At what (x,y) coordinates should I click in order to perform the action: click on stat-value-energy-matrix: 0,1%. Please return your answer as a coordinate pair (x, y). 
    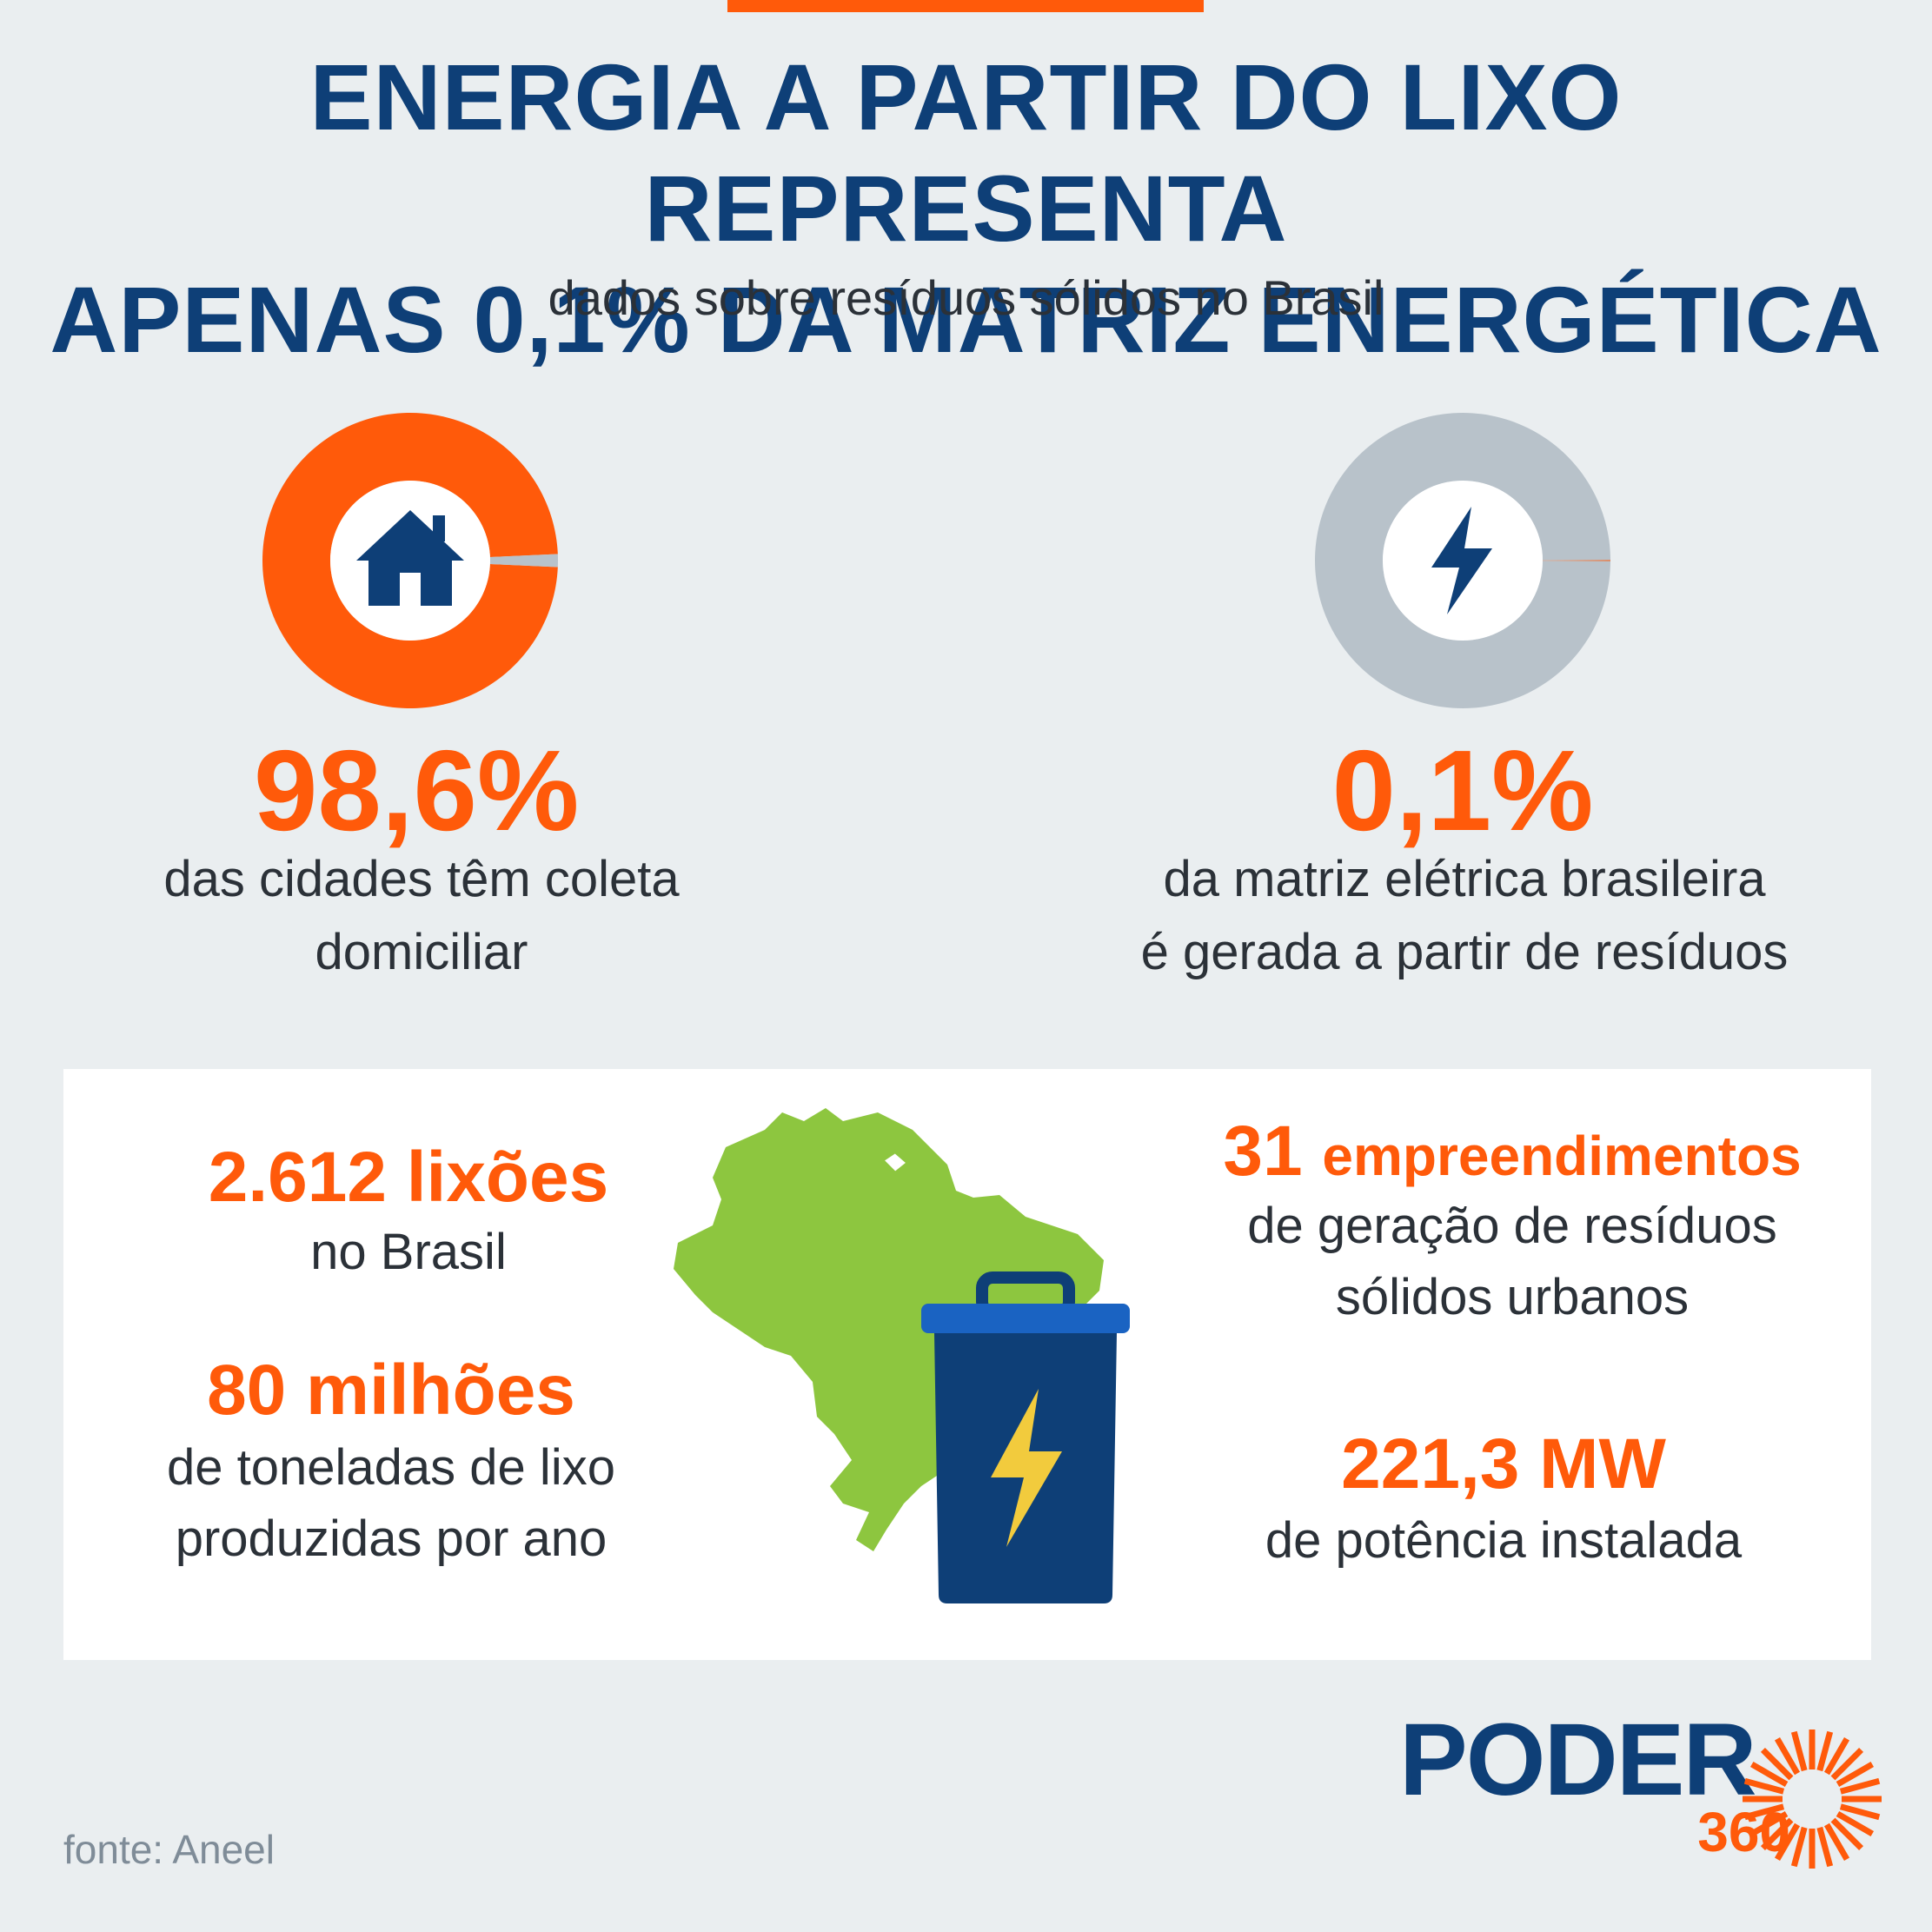
    Looking at the image, I should click on (1462, 790).